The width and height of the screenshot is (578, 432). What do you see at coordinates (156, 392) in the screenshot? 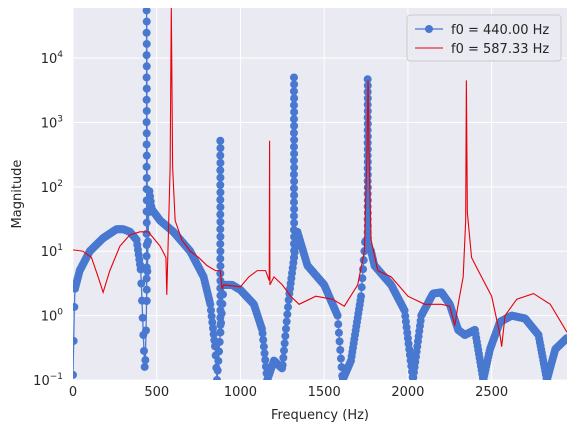
I see `x-tick-label: 500` at bounding box center [156, 392].